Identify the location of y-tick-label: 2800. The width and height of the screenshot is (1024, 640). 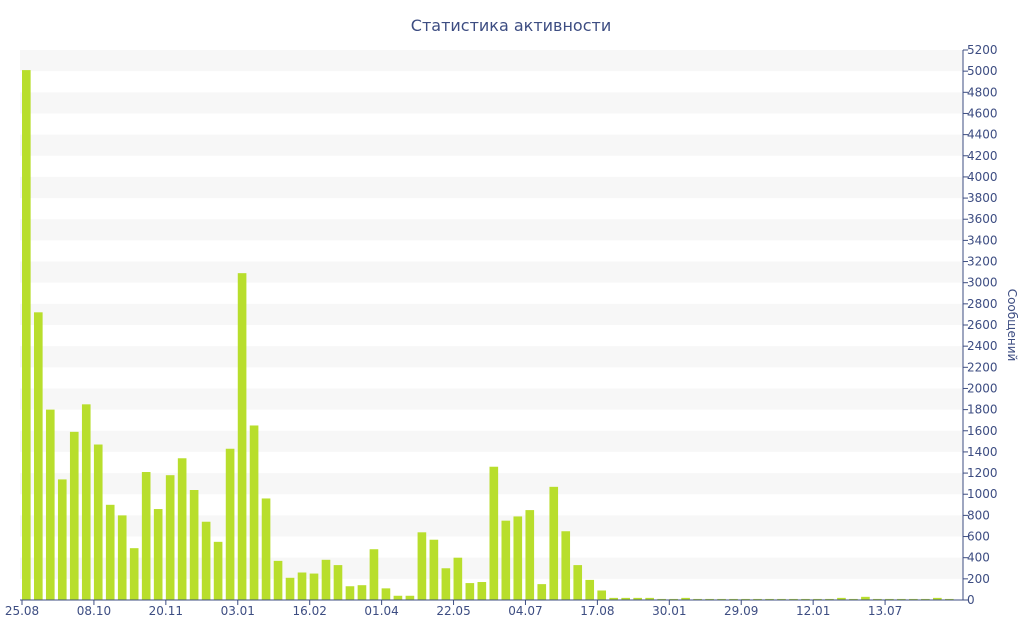
(982, 304).